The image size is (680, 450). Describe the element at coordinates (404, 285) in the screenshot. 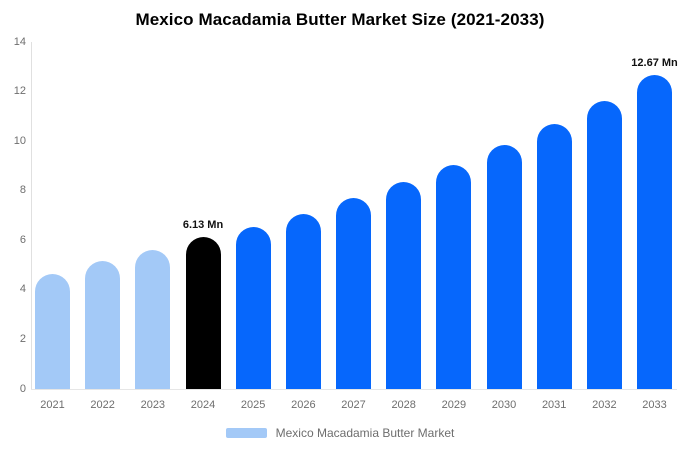

I see `bar-2028` at that location.